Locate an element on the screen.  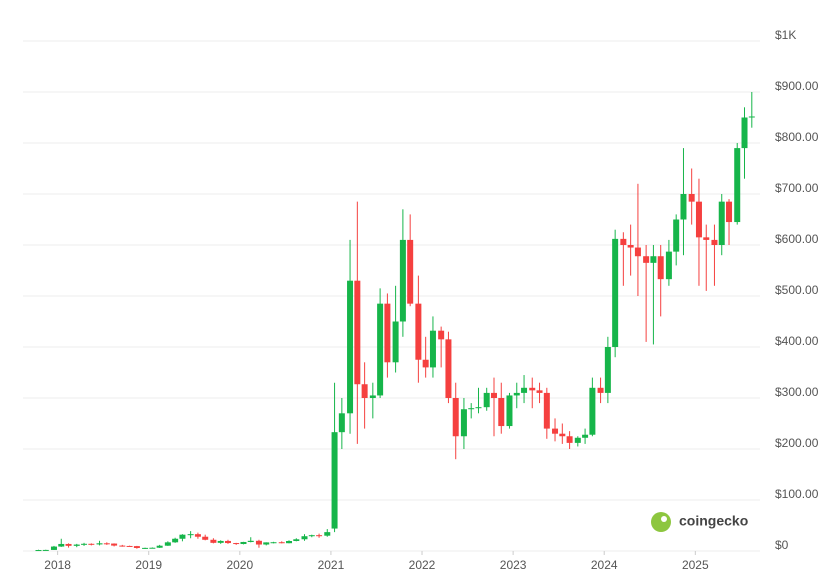
x-tick-label: 2022 is located at coordinates (422, 565).